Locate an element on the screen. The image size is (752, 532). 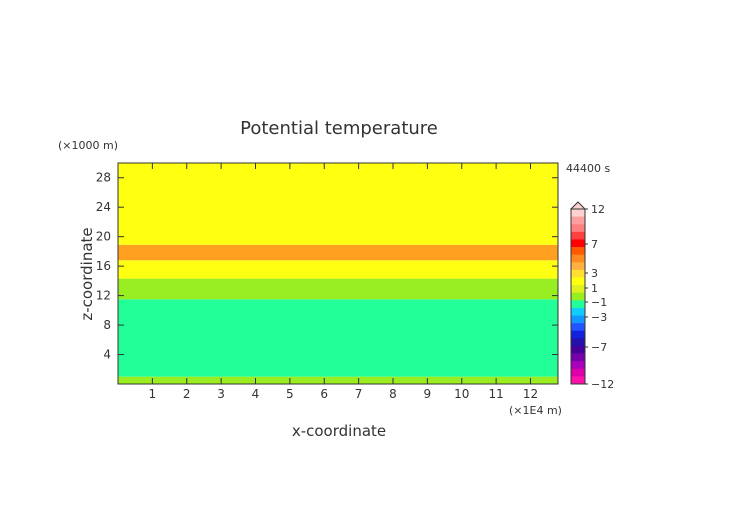
colorbar-label-7: −12 is located at coordinates (602, 384).